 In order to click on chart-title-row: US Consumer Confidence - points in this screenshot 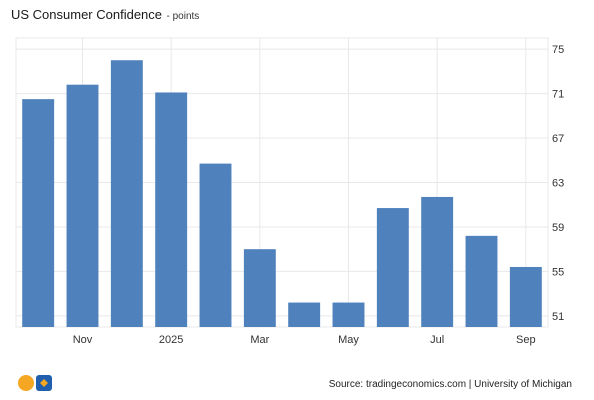, I will do `click(105, 15)`.